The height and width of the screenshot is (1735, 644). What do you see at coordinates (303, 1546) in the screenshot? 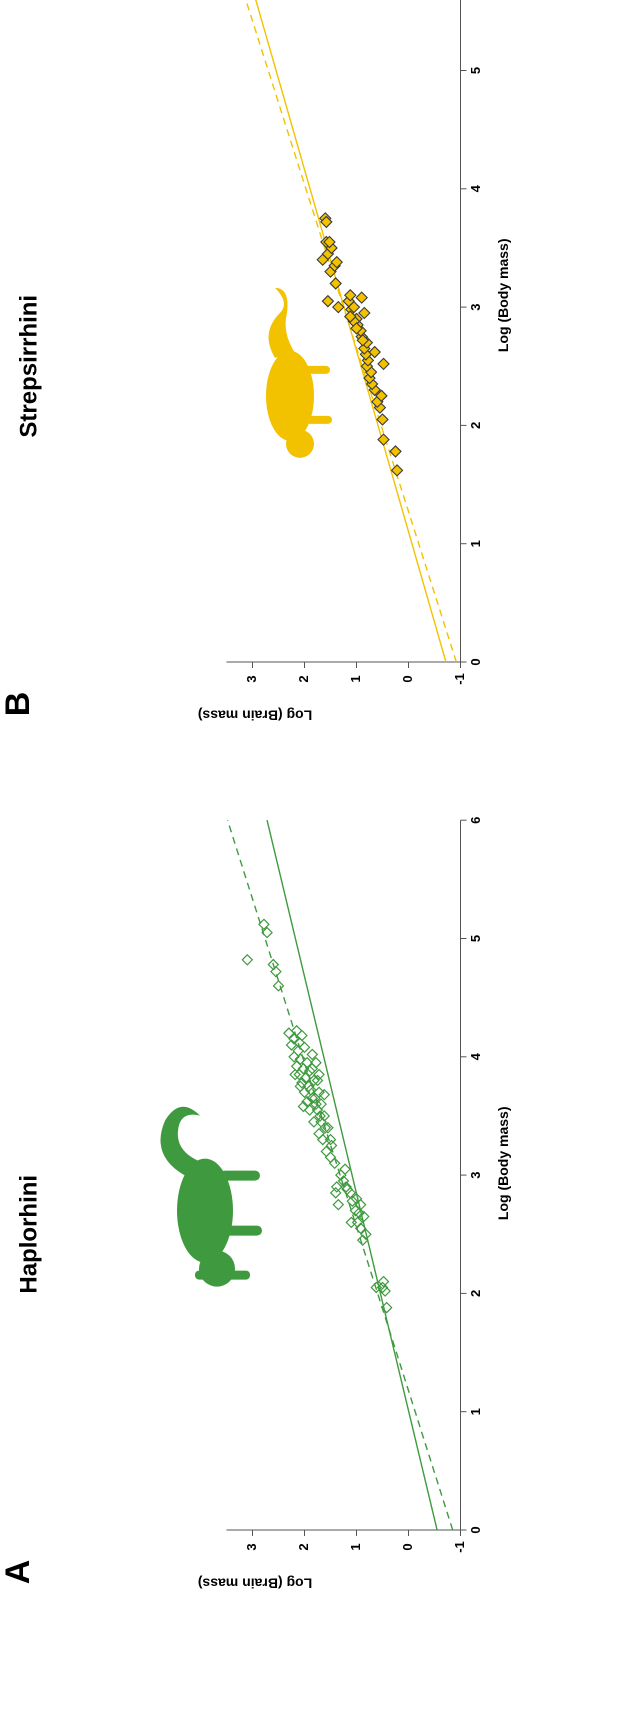
I see `y-tick-label: 2` at bounding box center [303, 1546].